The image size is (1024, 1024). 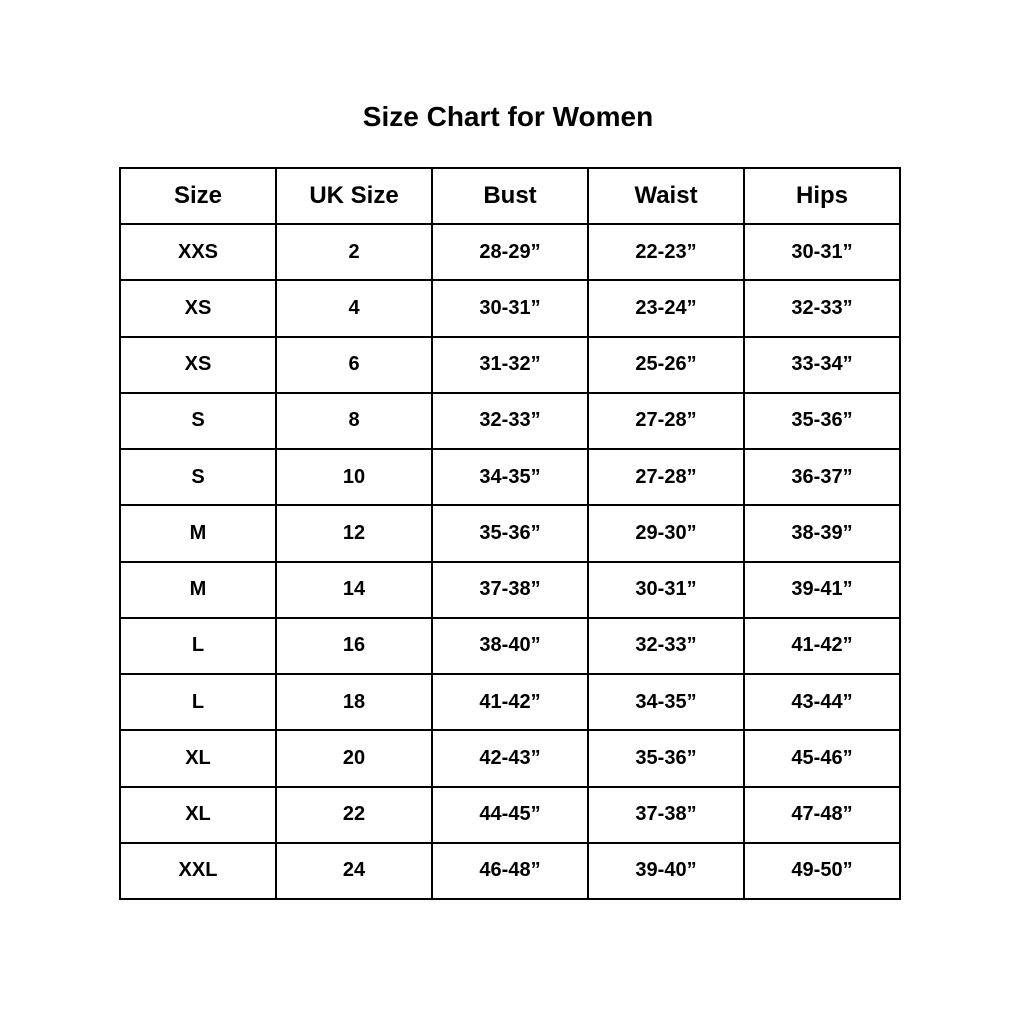 What do you see at coordinates (354, 533) in the screenshot?
I see `table-cell: 12` at bounding box center [354, 533].